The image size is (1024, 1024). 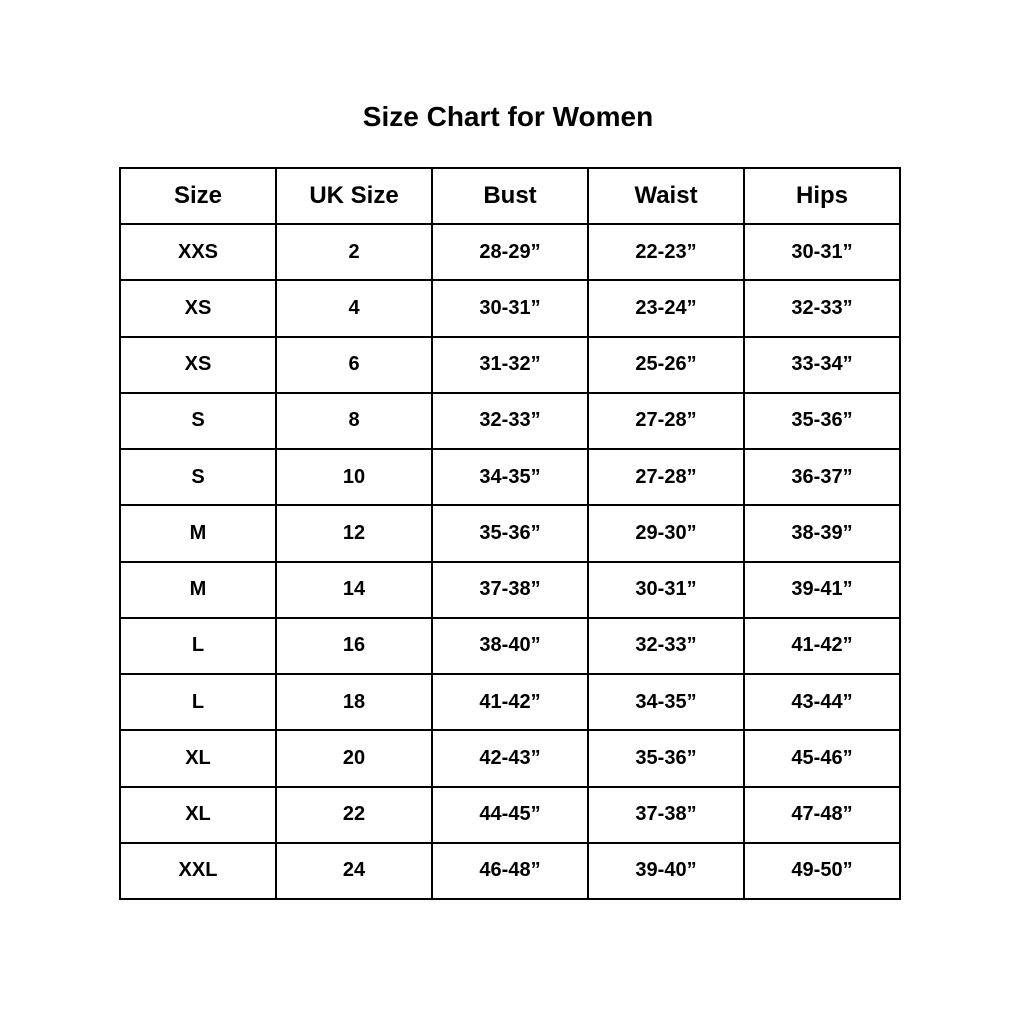 What do you see at coordinates (354, 533) in the screenshot?
I see `table-cell: 12` at bounding box center [354, 533].